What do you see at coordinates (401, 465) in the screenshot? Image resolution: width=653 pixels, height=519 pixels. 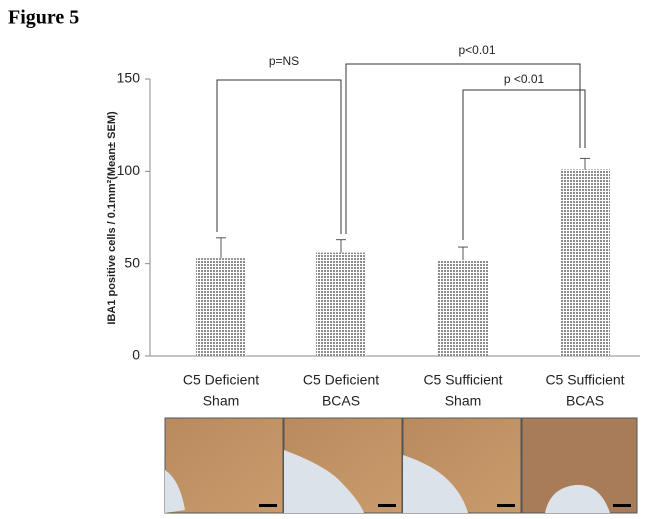 I see `micrographs` at bounding box center [401, 465].